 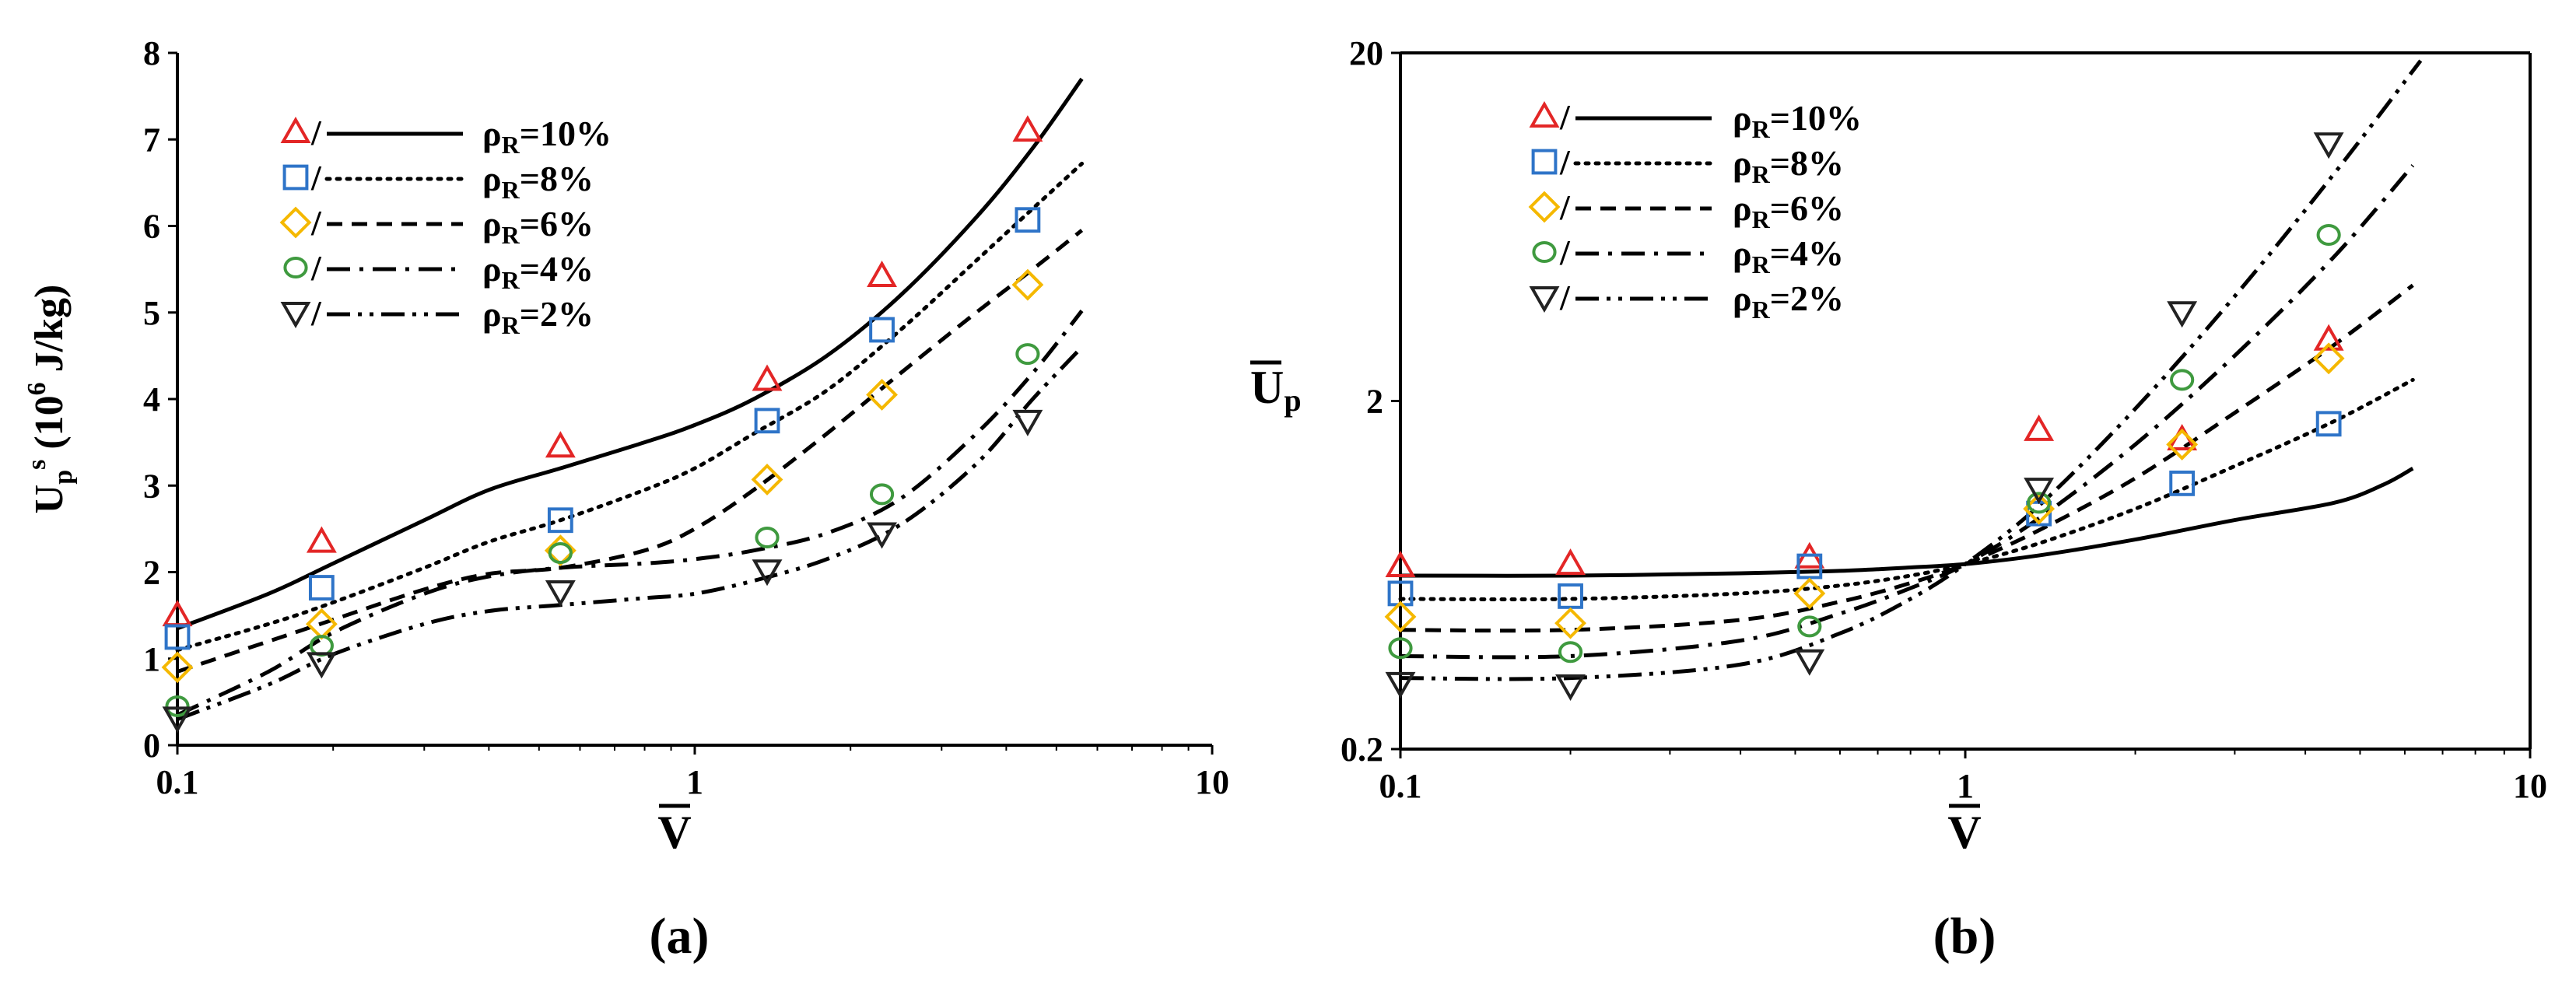 What do you see at coordinates (1964, 832) in the screenshot?
I see `panel-b-x-axis-label: V` at bounding box center [1964, 832].